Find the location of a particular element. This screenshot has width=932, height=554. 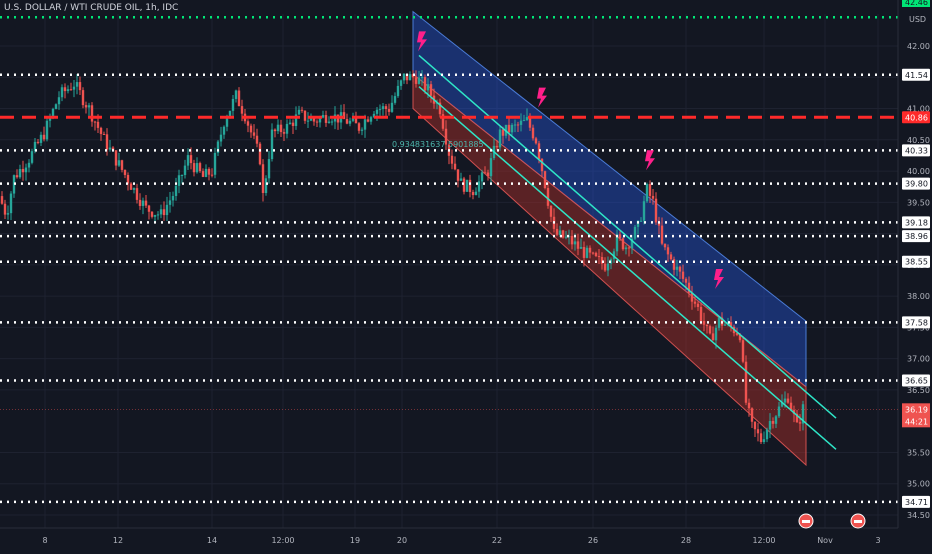

y-tick-label: 36.50 is located at coordinates (918, 390).